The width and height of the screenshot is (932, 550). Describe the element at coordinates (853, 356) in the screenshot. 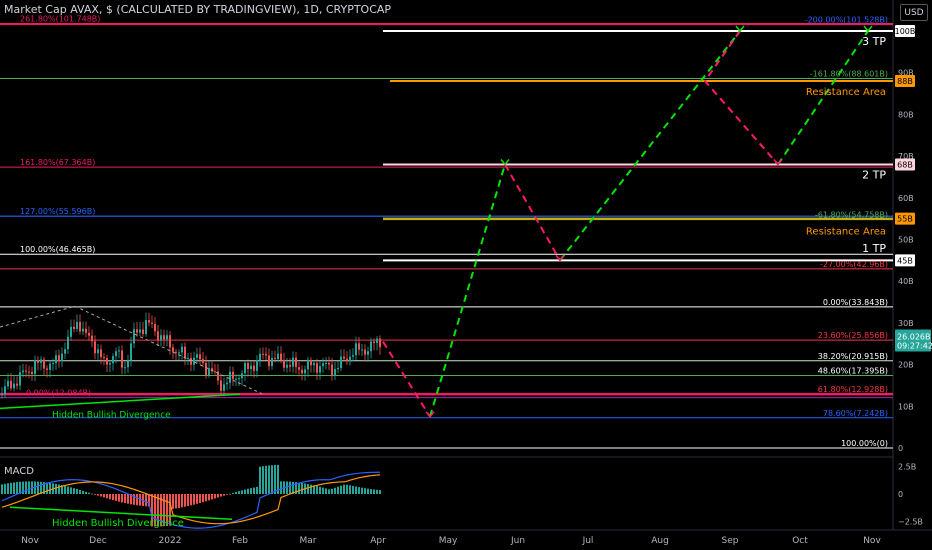

I see `fib-label-right: 38.20%(20.915B)` at that location.